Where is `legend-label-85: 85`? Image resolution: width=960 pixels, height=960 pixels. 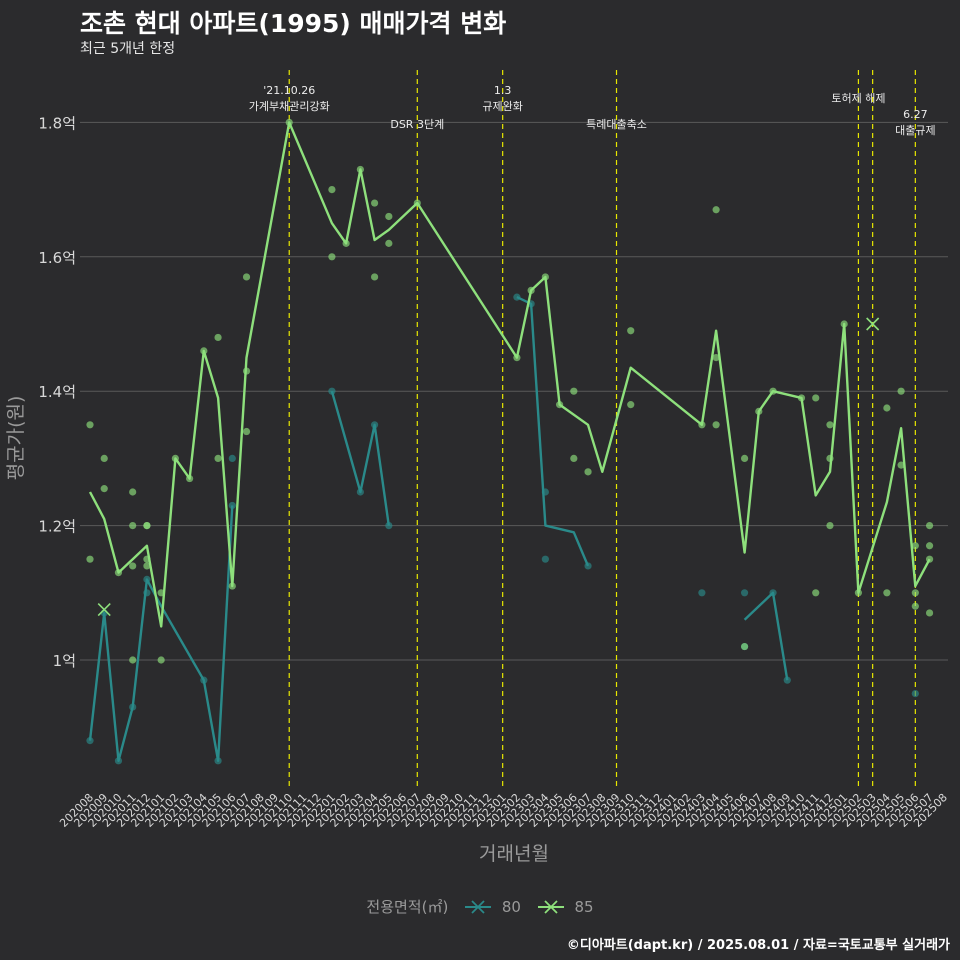
legend-label-85: 85 is located at coordinates (584, 906).